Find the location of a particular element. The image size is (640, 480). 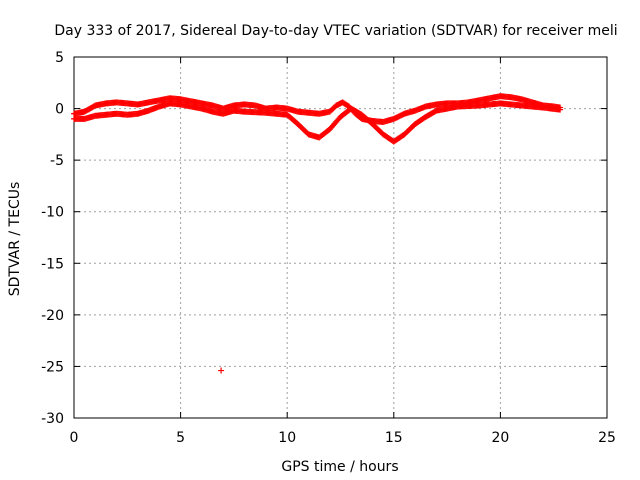

x-tick-label: 10 is located at coordinates (287, 438).